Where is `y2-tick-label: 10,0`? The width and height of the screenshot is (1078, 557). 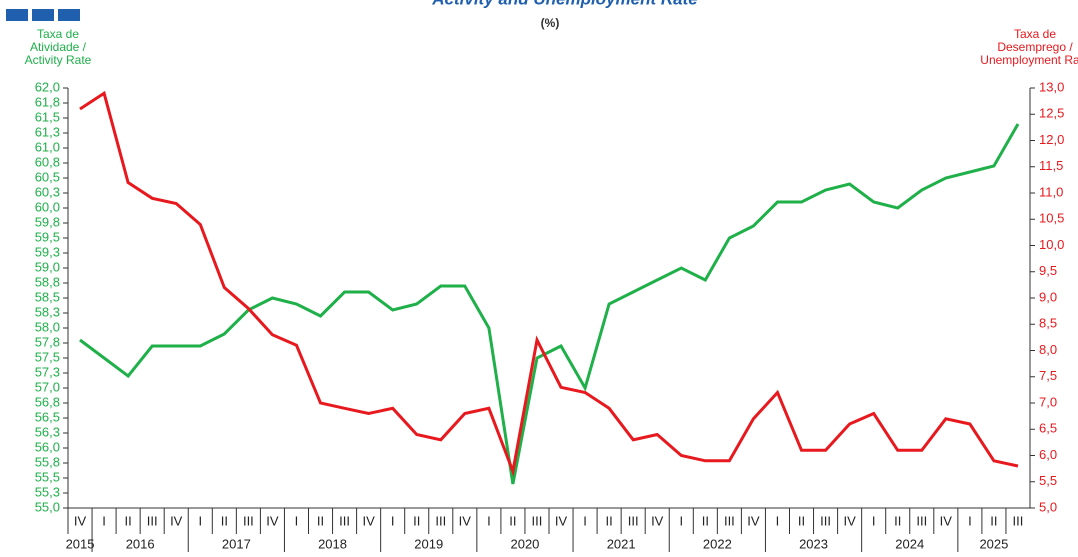 y2-tick-label: 10,0 is located at coordinates (1051, 244).